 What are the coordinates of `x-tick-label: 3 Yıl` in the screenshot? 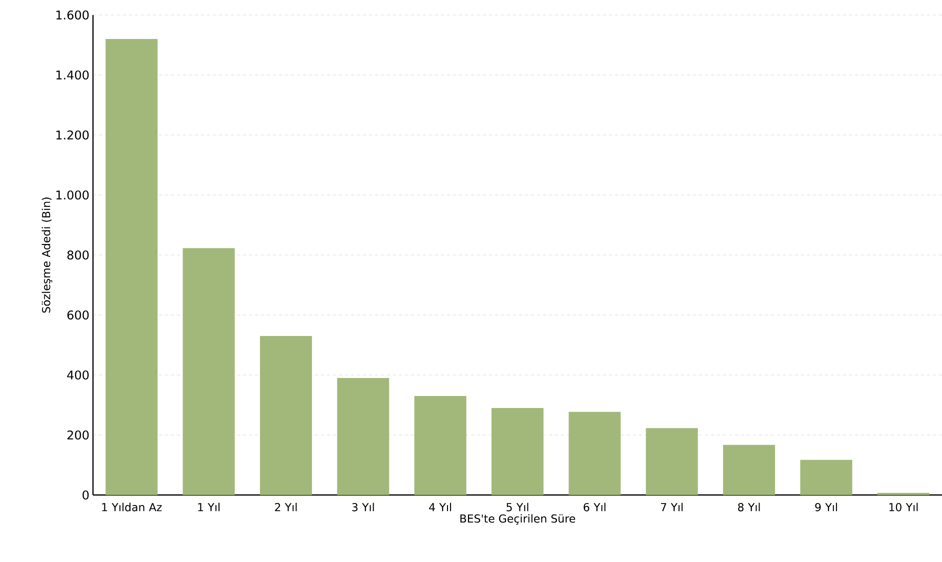 It's located at (363, 507).